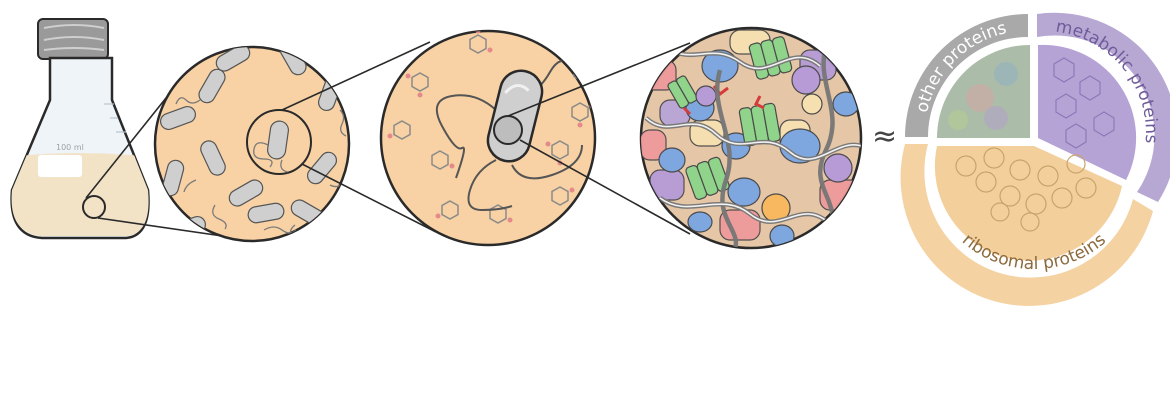 The image size is (1170, 409). I want to click on flask-zoom-circle, so click(94, 207).